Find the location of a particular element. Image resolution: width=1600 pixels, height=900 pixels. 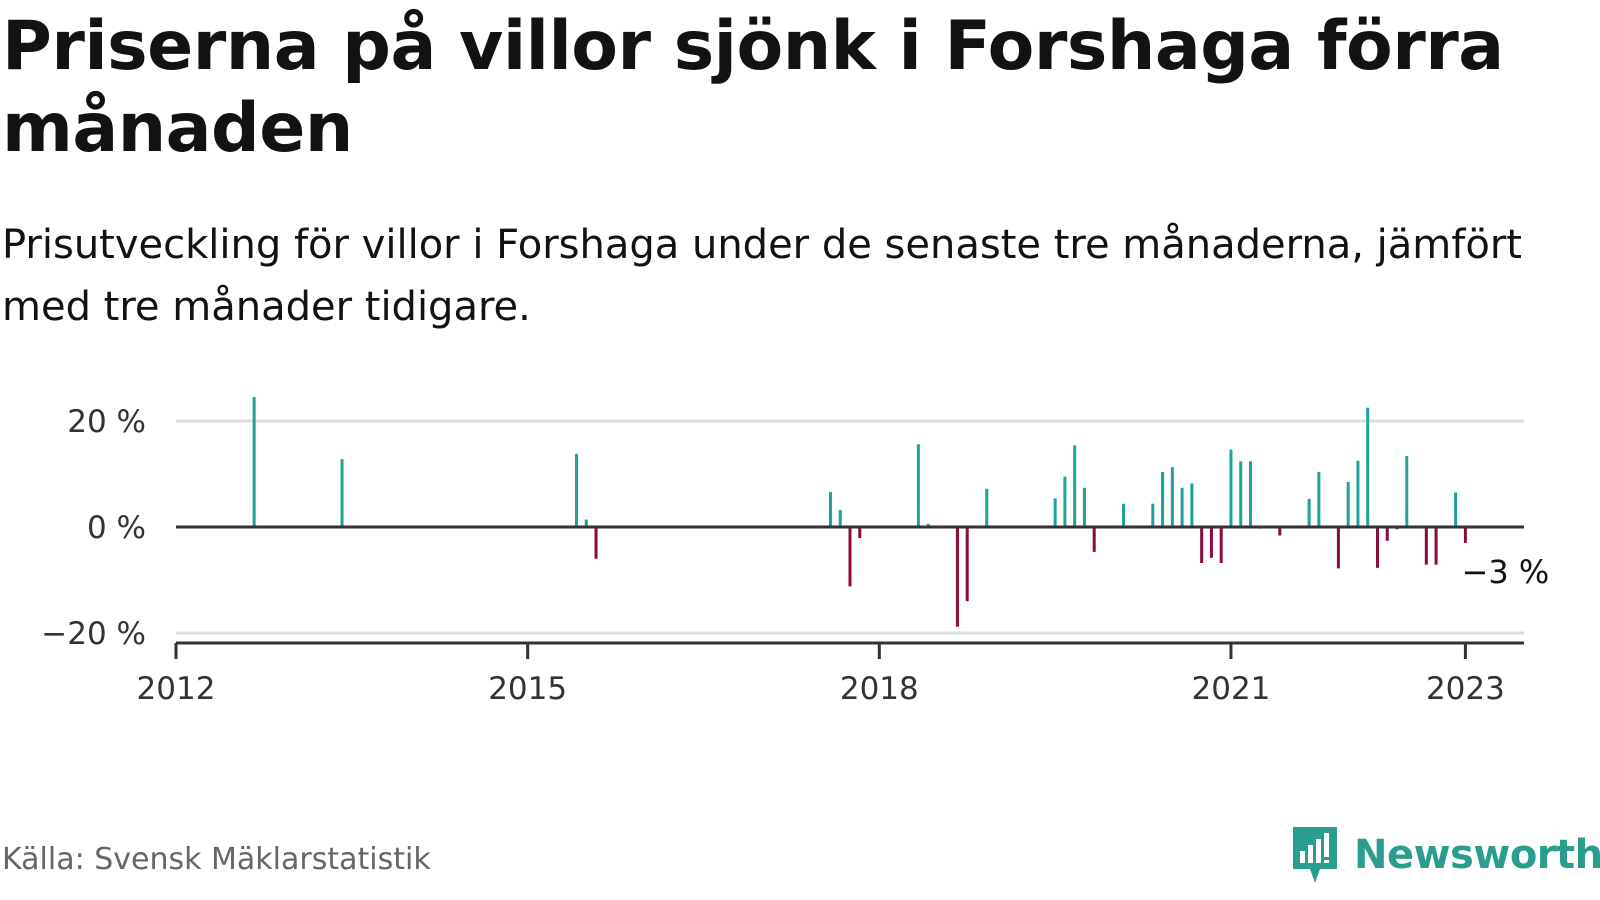

last-value-label: −3 % is located at coordinates (1506, 572).